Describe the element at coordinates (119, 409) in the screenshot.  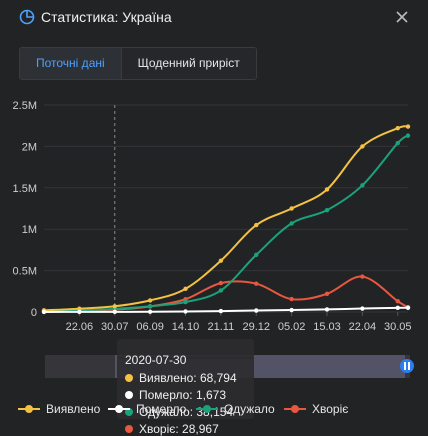
I see `legend-swatch-deaths` at that location.